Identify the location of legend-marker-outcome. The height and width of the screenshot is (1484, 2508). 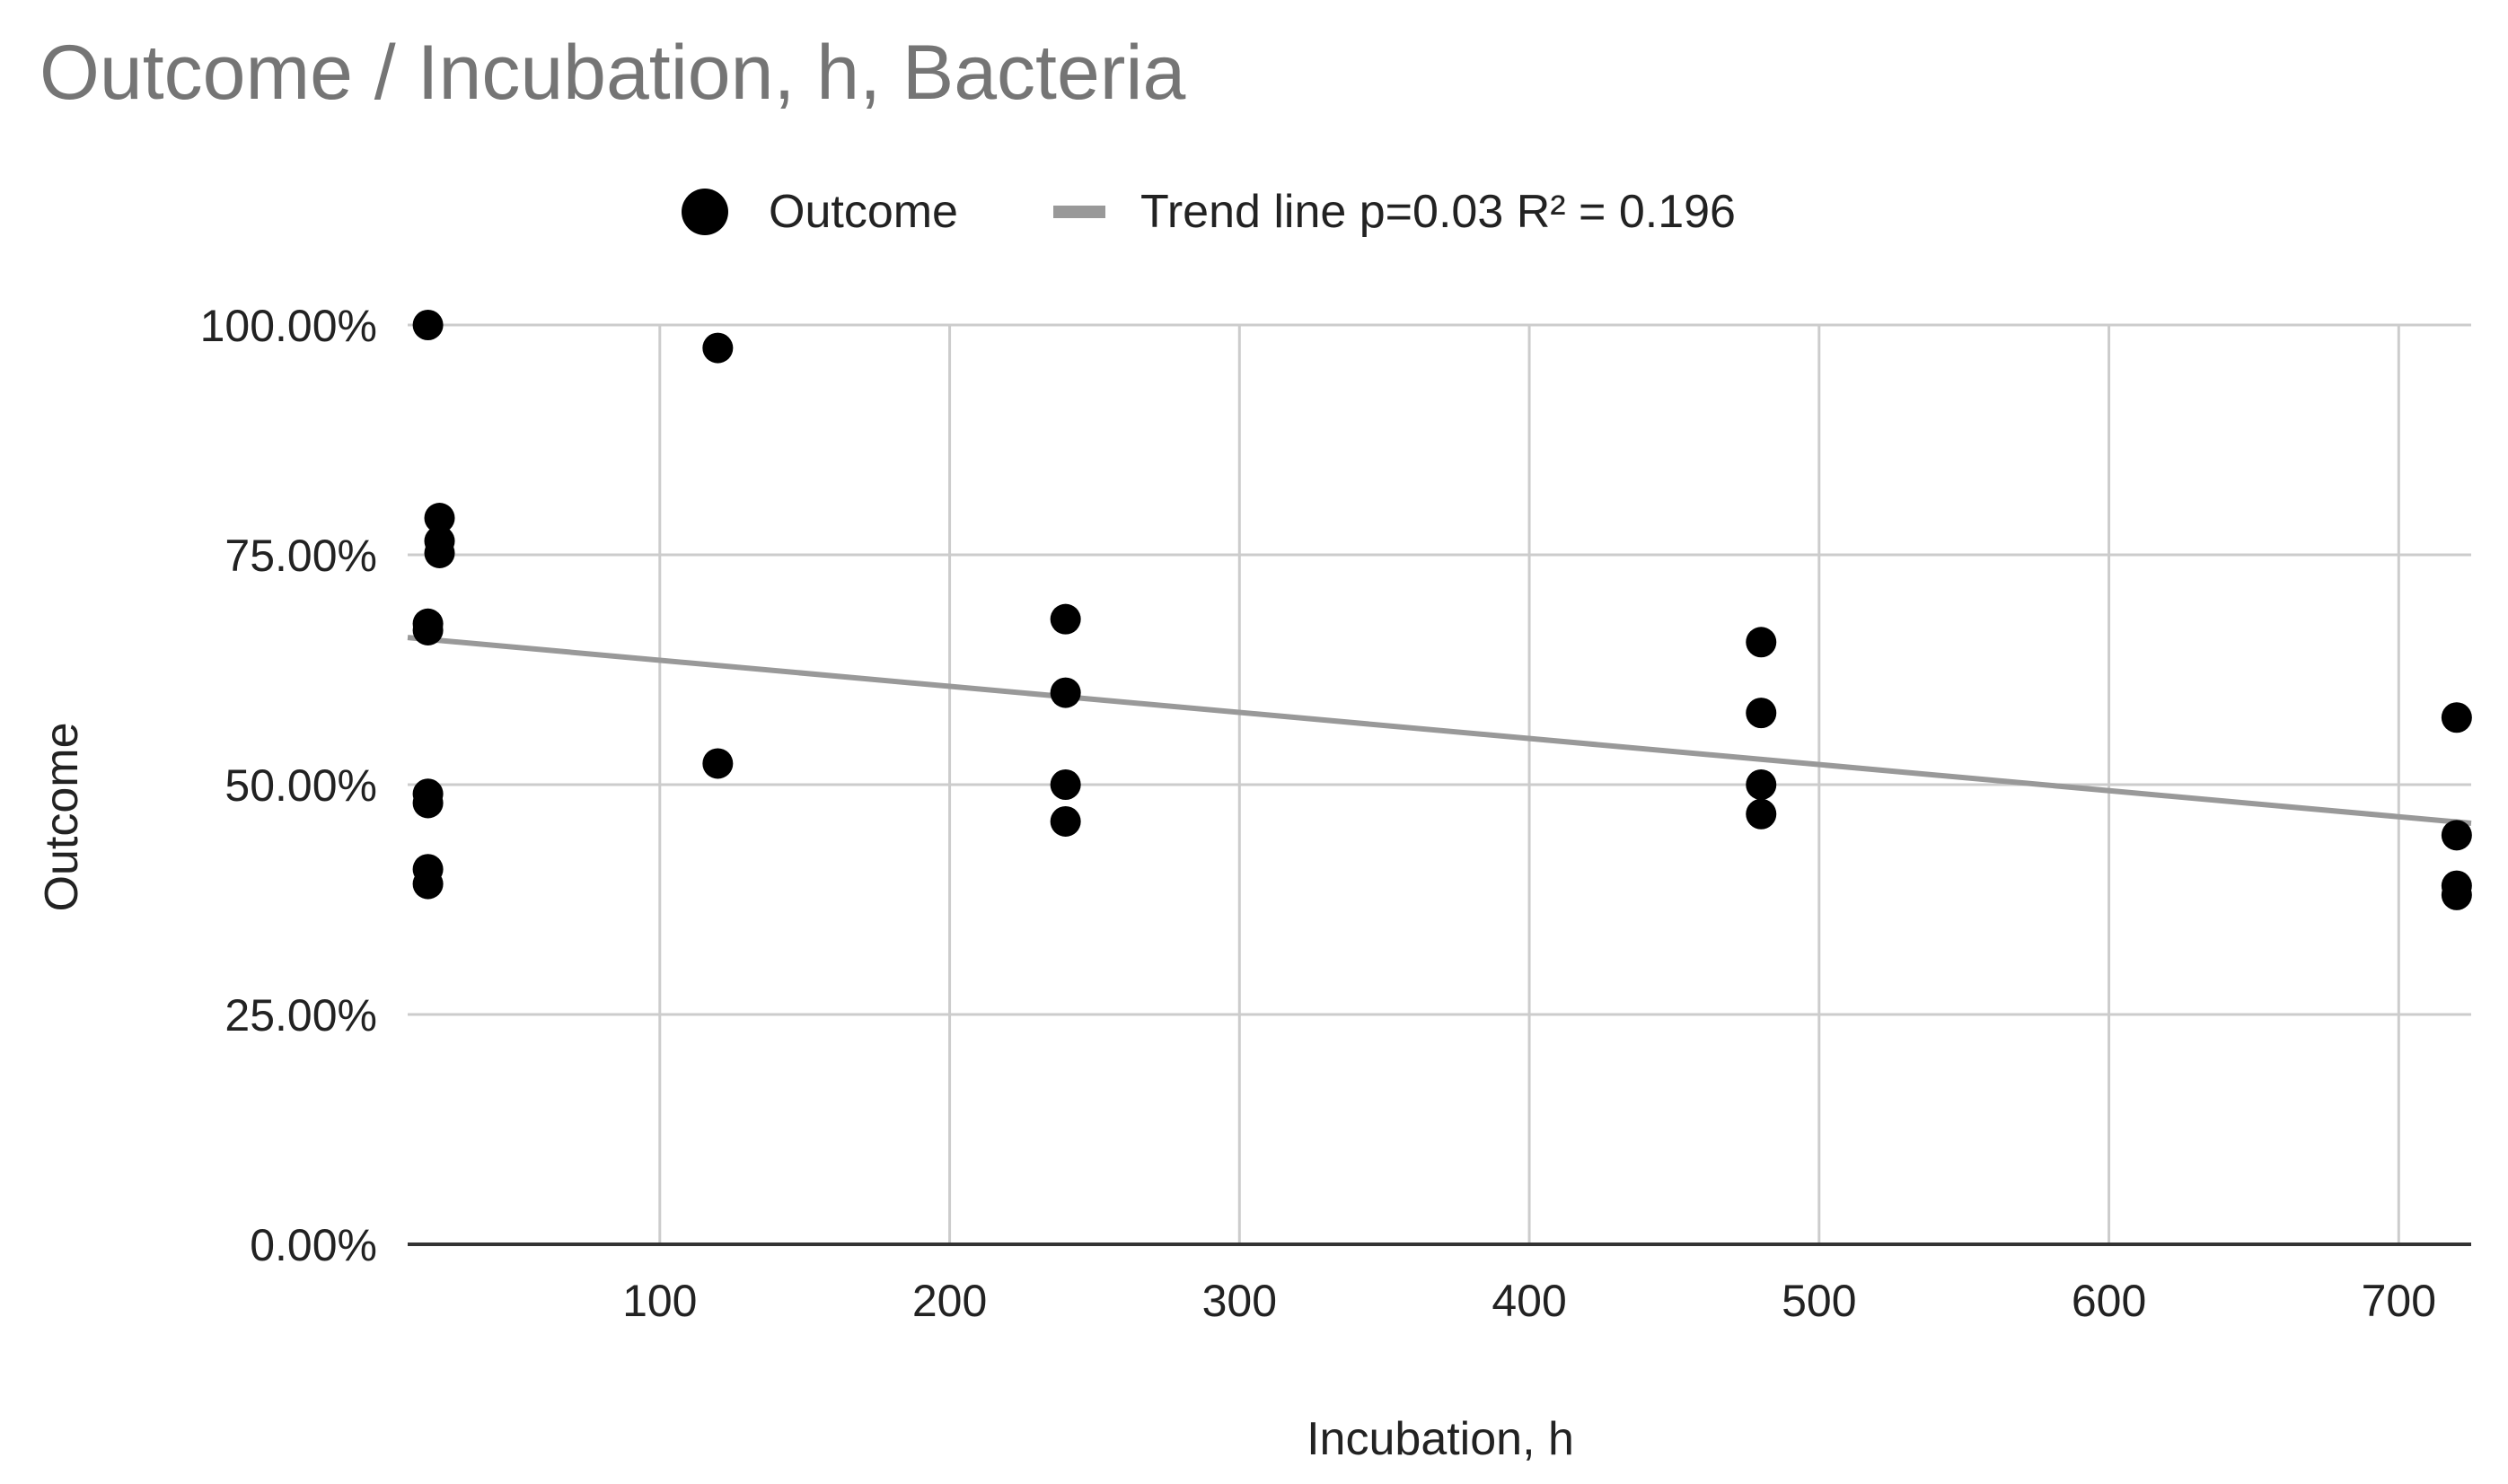
(705, 212).